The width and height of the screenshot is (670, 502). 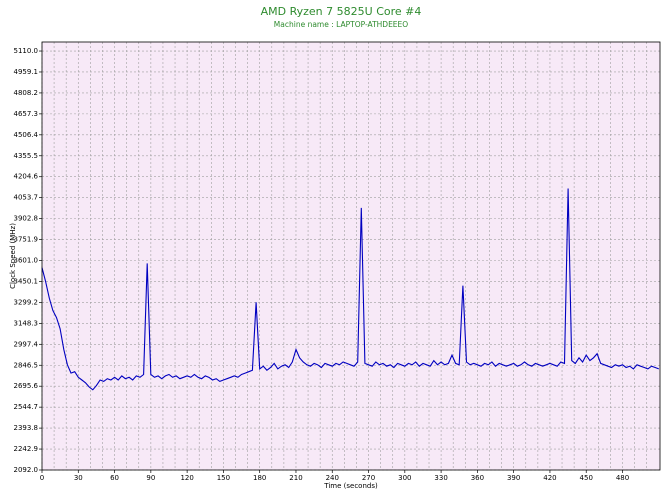 What do you see at coordinates (295, 478) in the screenshot?
I see `x-tick-label: 210` at bounding box center [295, 478].